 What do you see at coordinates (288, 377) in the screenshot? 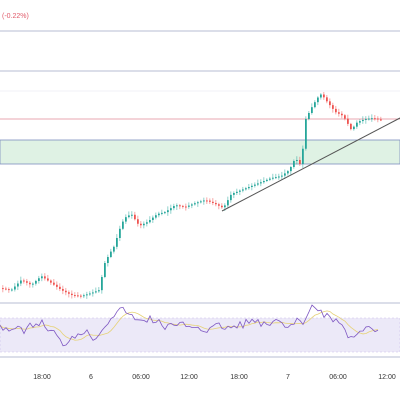
I see `x-tick-label-5: 7` at bounding box center [288, 377].